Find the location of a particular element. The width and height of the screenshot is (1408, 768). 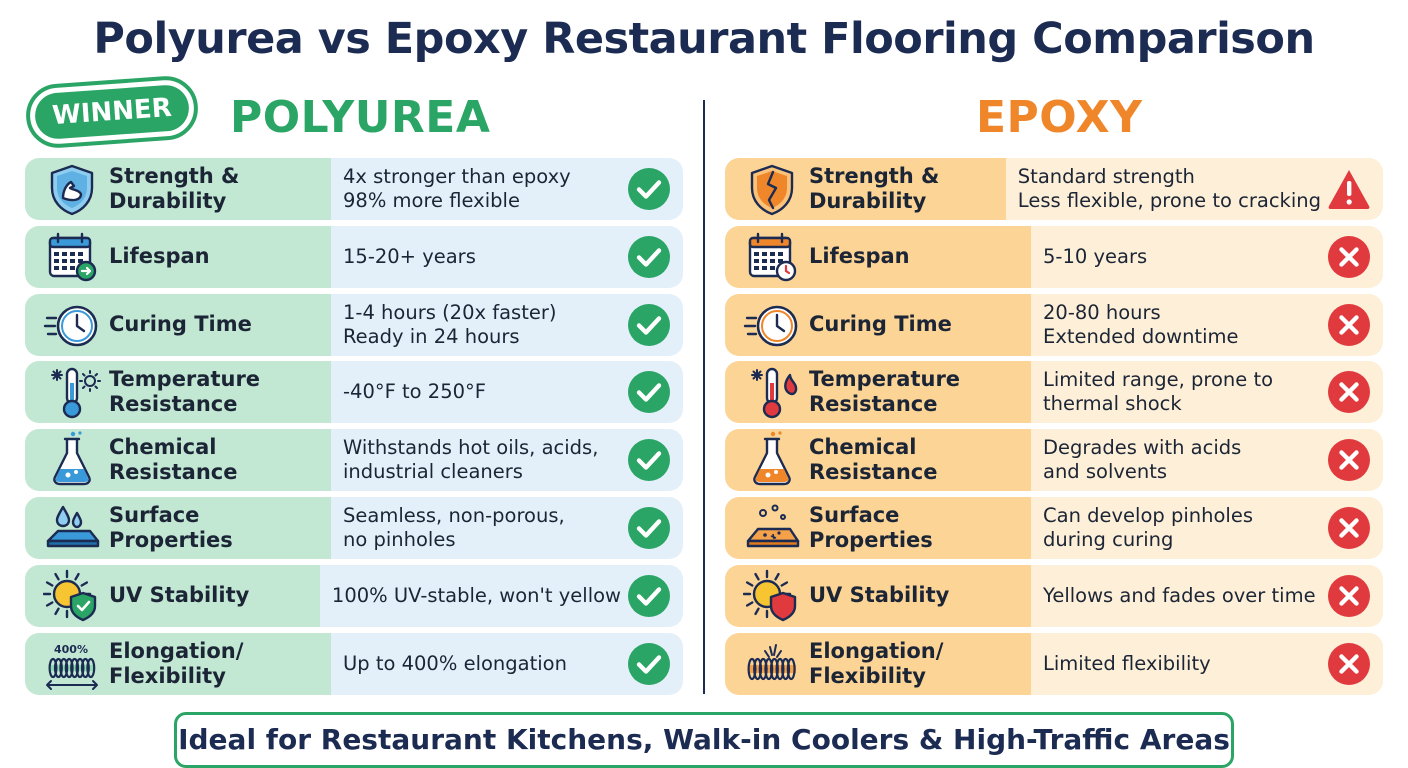

property-value-line: Ready in 24 hours is located at coordinates (431, 336).